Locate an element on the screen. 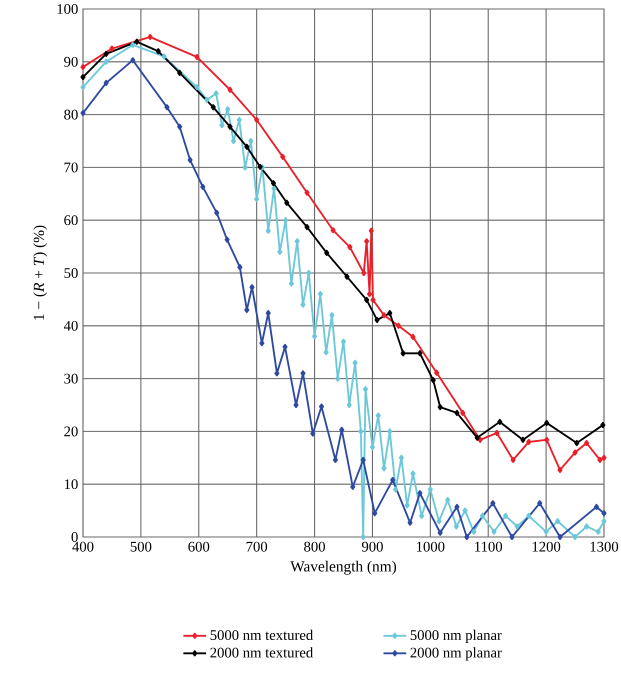 Image resolution: width=621 pixels, height=684 pixels. x-tick-label: 700 is located at coordinates (257, 547).